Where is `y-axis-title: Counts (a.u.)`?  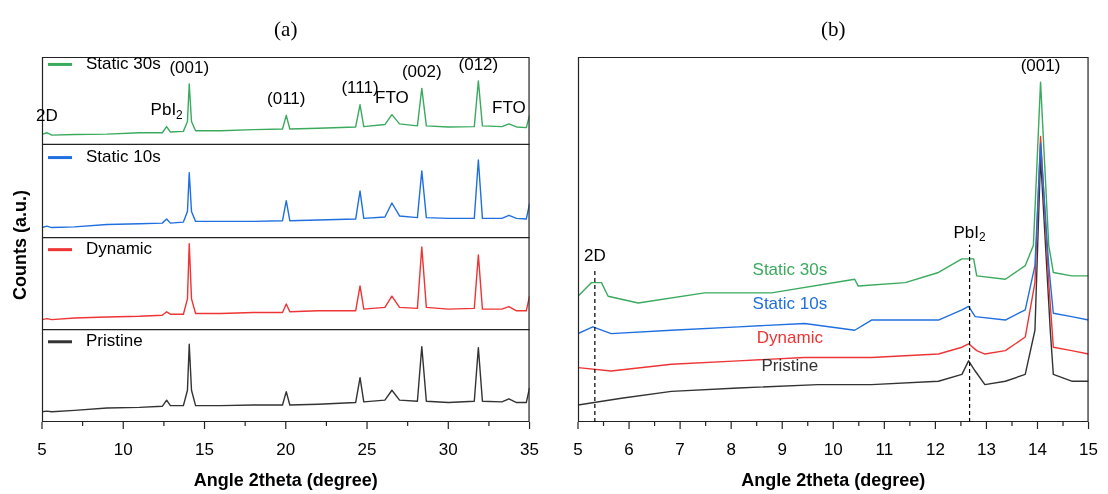
y-axis-title: Counts (a.u.) is located at coordinates (20, 245).